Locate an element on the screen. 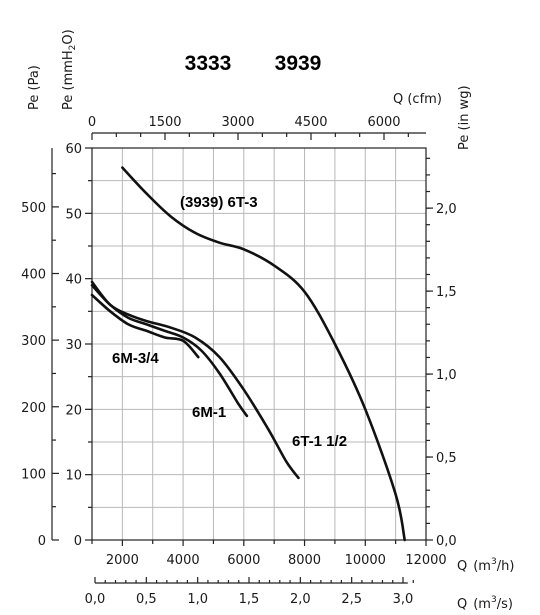  x-m3s-tick-label: 1,5 is located at coordinates (249, 599).